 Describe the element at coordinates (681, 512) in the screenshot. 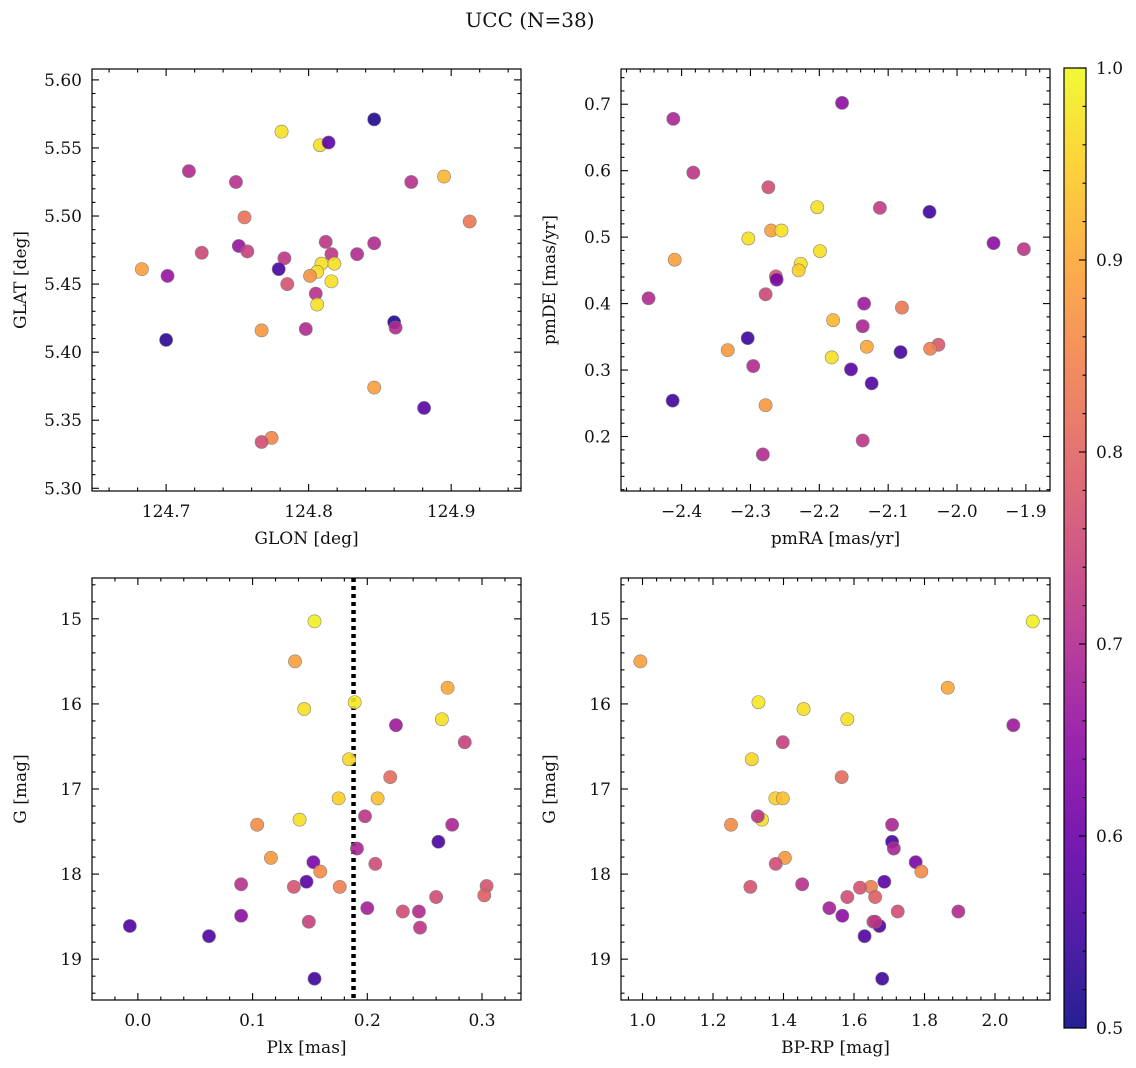

I see `x-tick-label: −2.4` at that location.